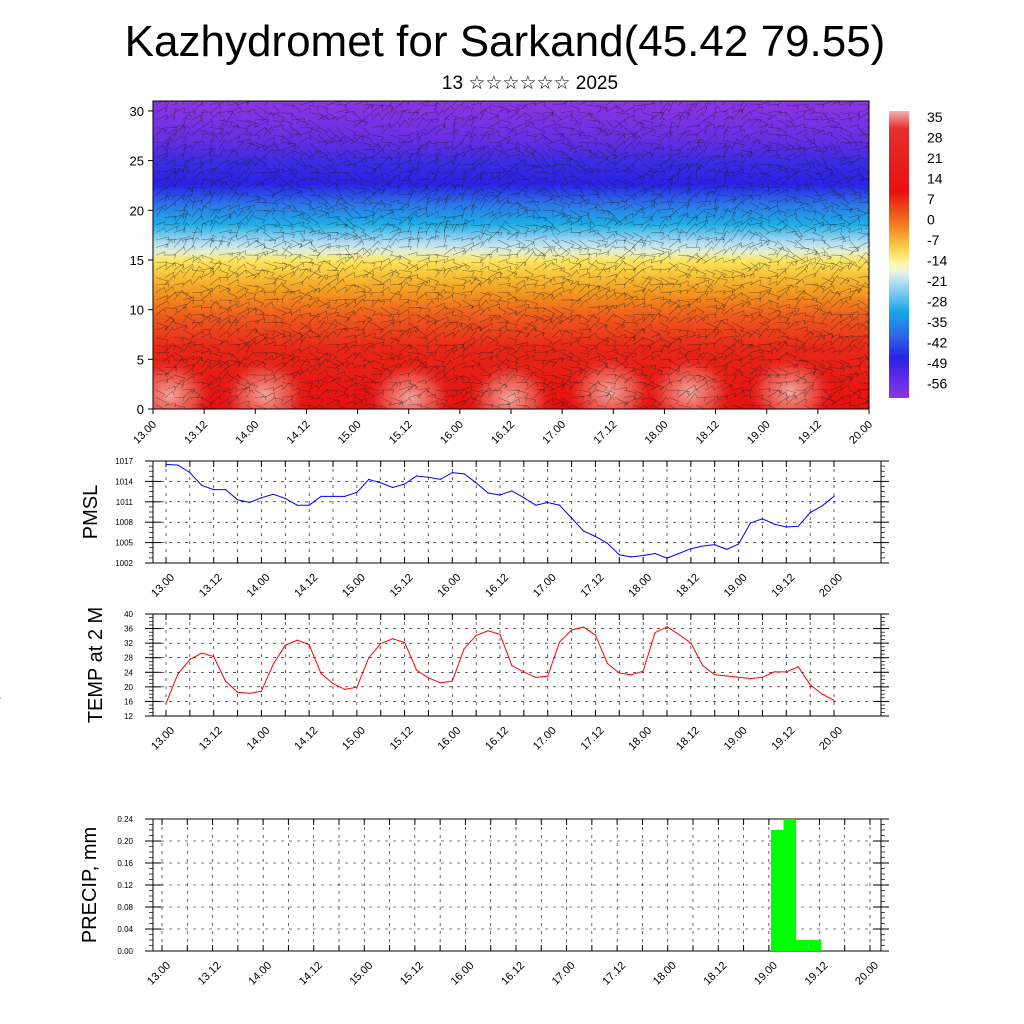  I want to click on y-axis-title: TEMP at 2 M, so click(96, 665).